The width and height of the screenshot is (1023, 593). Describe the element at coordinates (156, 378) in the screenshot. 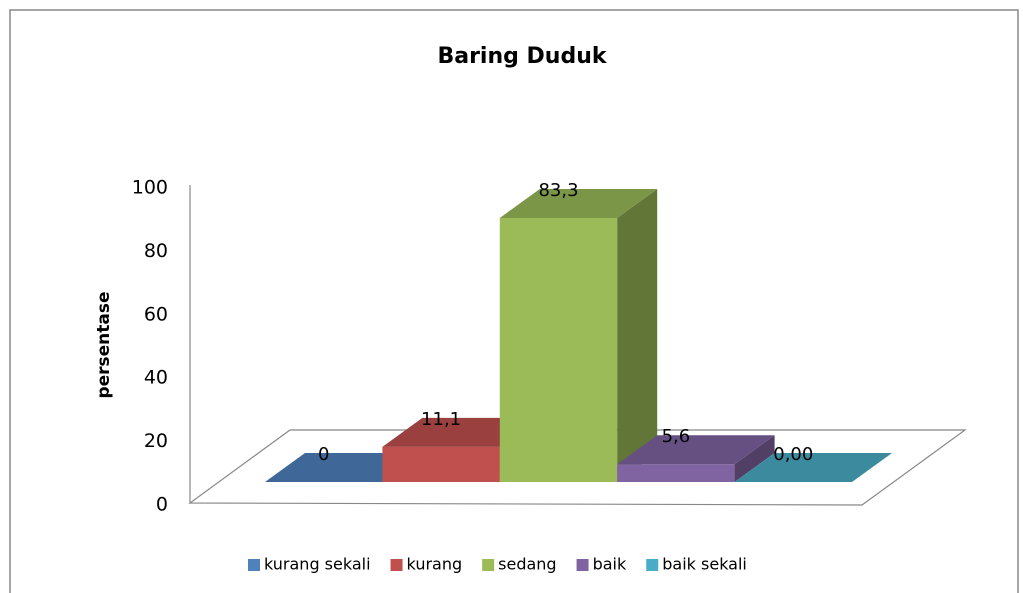

I see `y-tick-label: 40` at that location.